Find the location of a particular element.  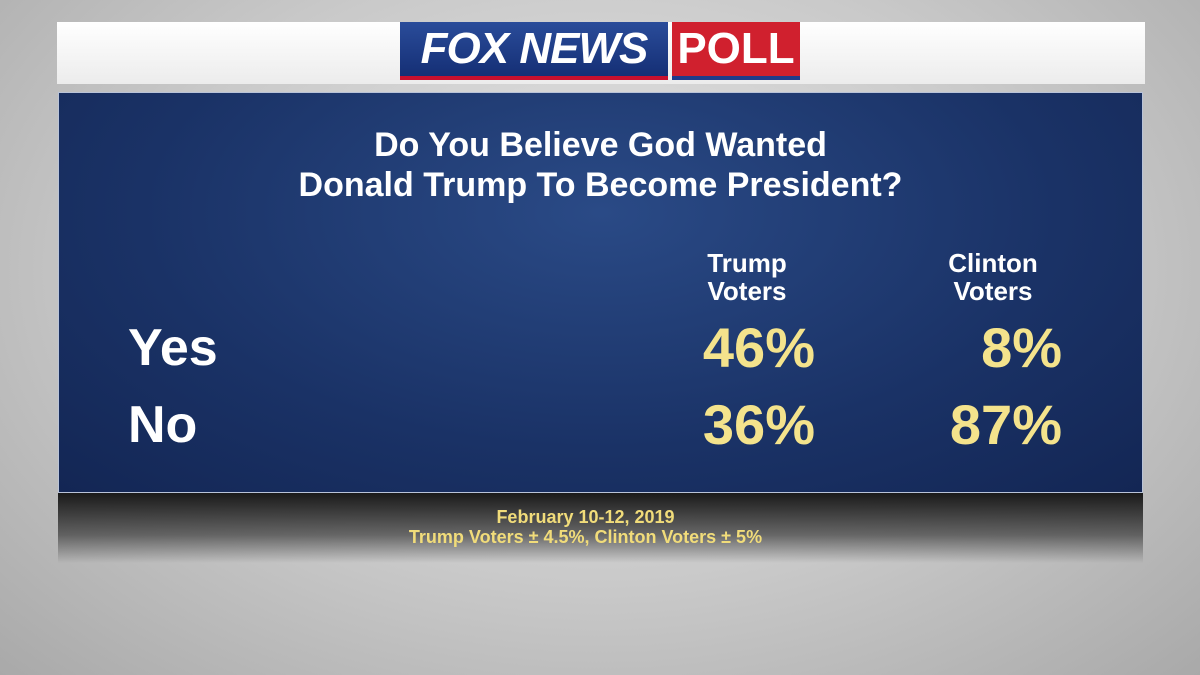

cell-value: 36% is located at coordinates (758, 424).